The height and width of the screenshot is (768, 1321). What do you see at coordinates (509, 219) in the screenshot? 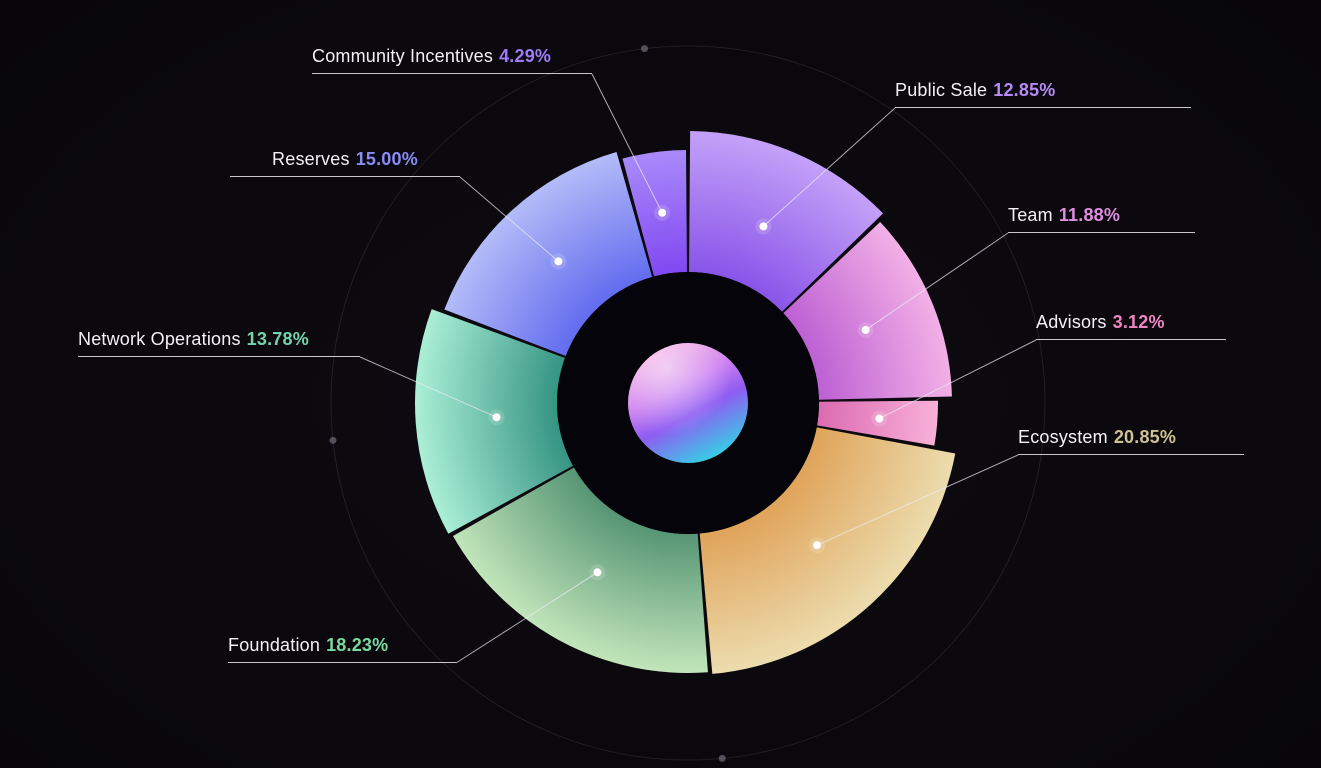
I see `leader-line-reserves` at bounding box center [509, 219].